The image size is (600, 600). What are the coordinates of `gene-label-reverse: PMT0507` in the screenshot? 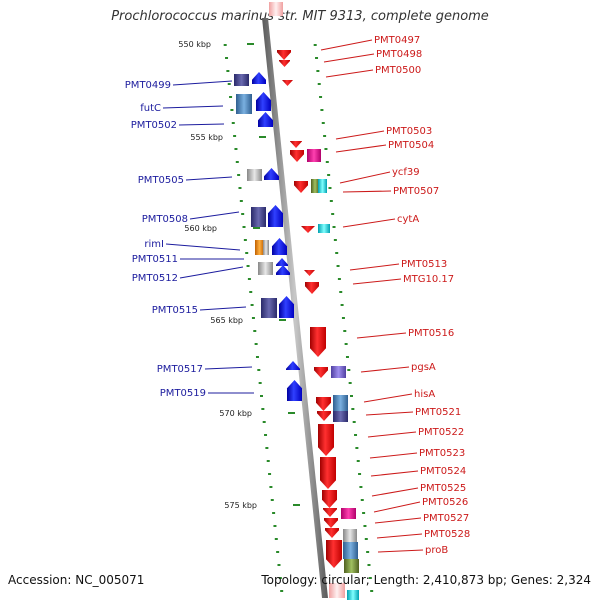 It's located at (416, 191).